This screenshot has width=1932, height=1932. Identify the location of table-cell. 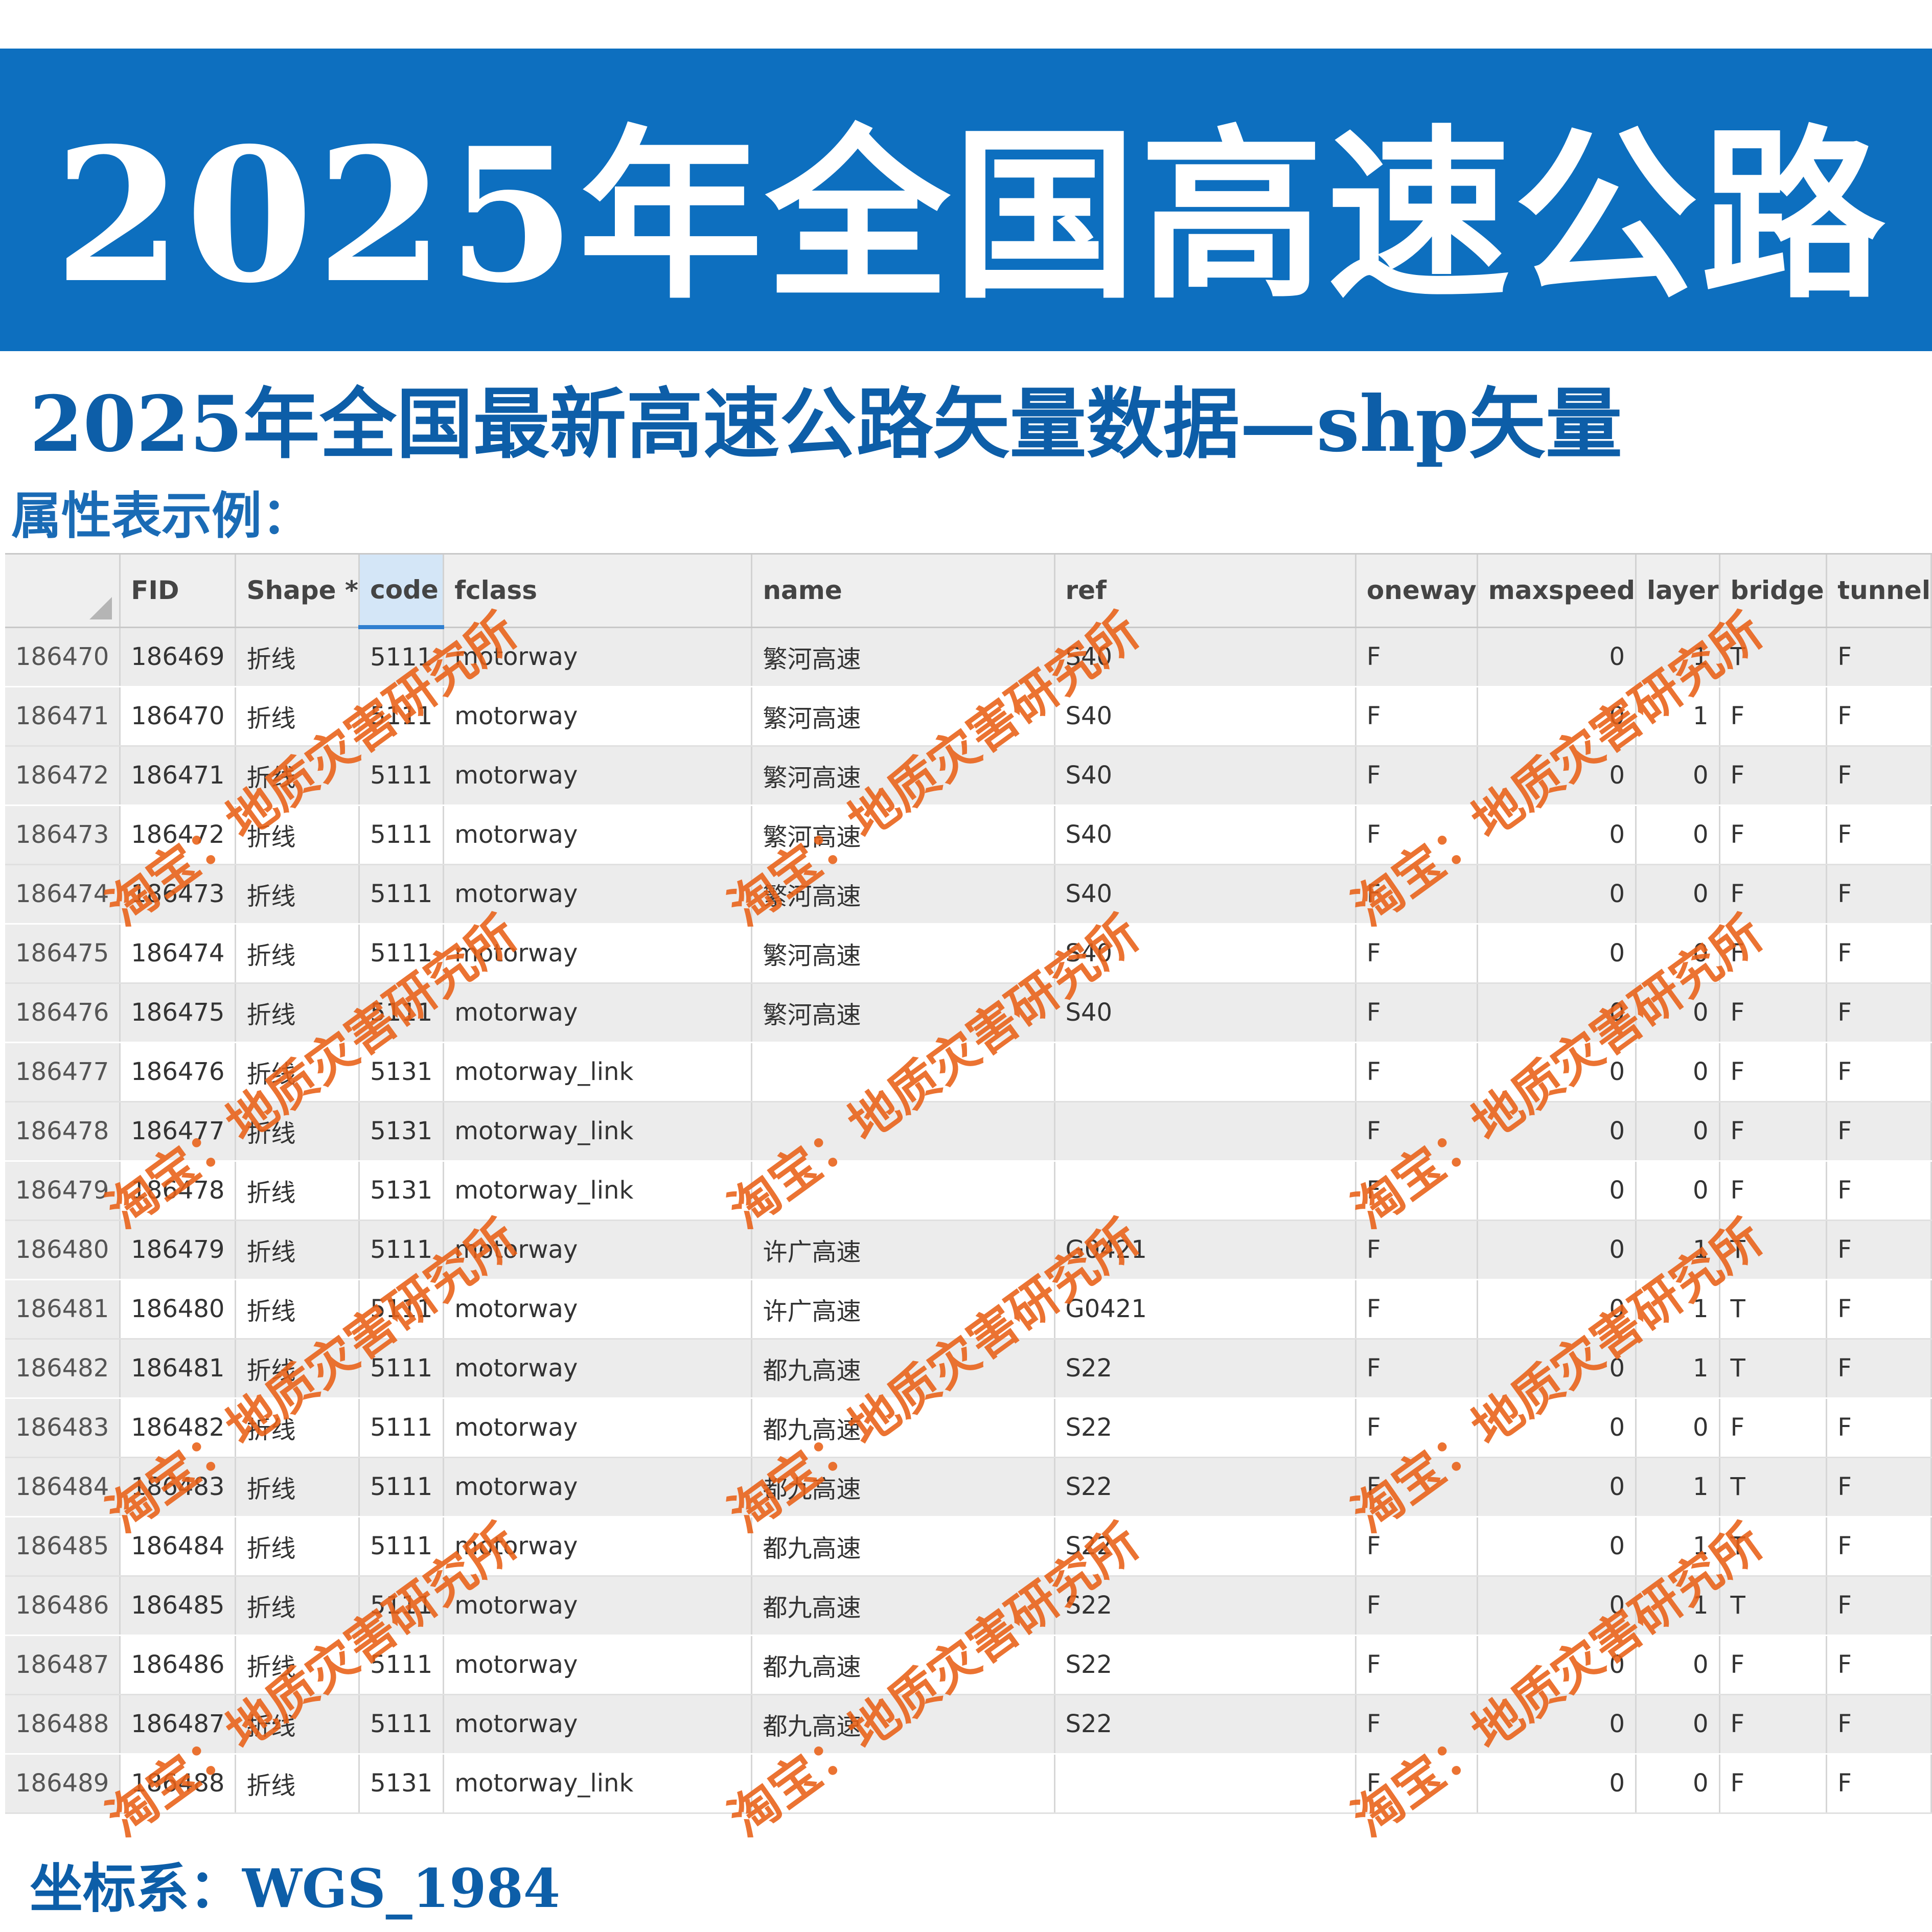
(1205, 1784).